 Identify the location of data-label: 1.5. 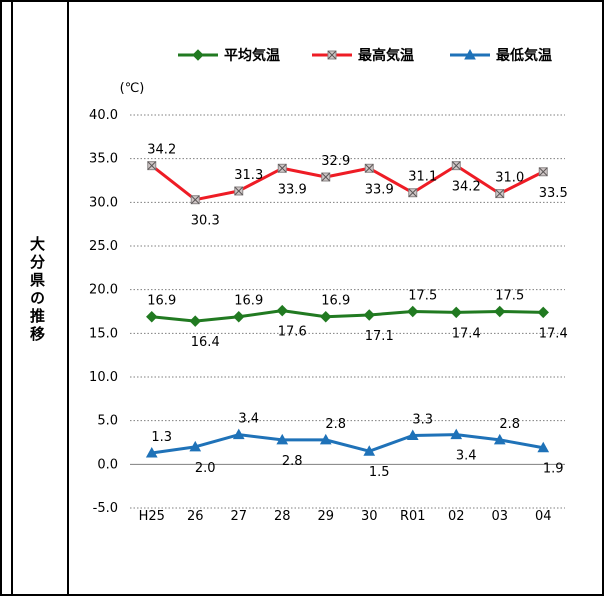
(379, 472).